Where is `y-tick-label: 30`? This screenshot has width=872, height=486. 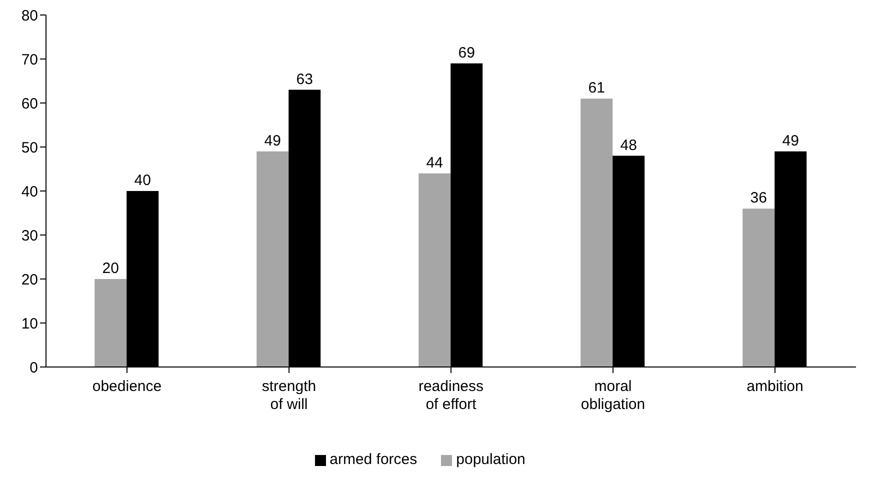
y-tick-label: 30 is located at coordinates (29, 235).